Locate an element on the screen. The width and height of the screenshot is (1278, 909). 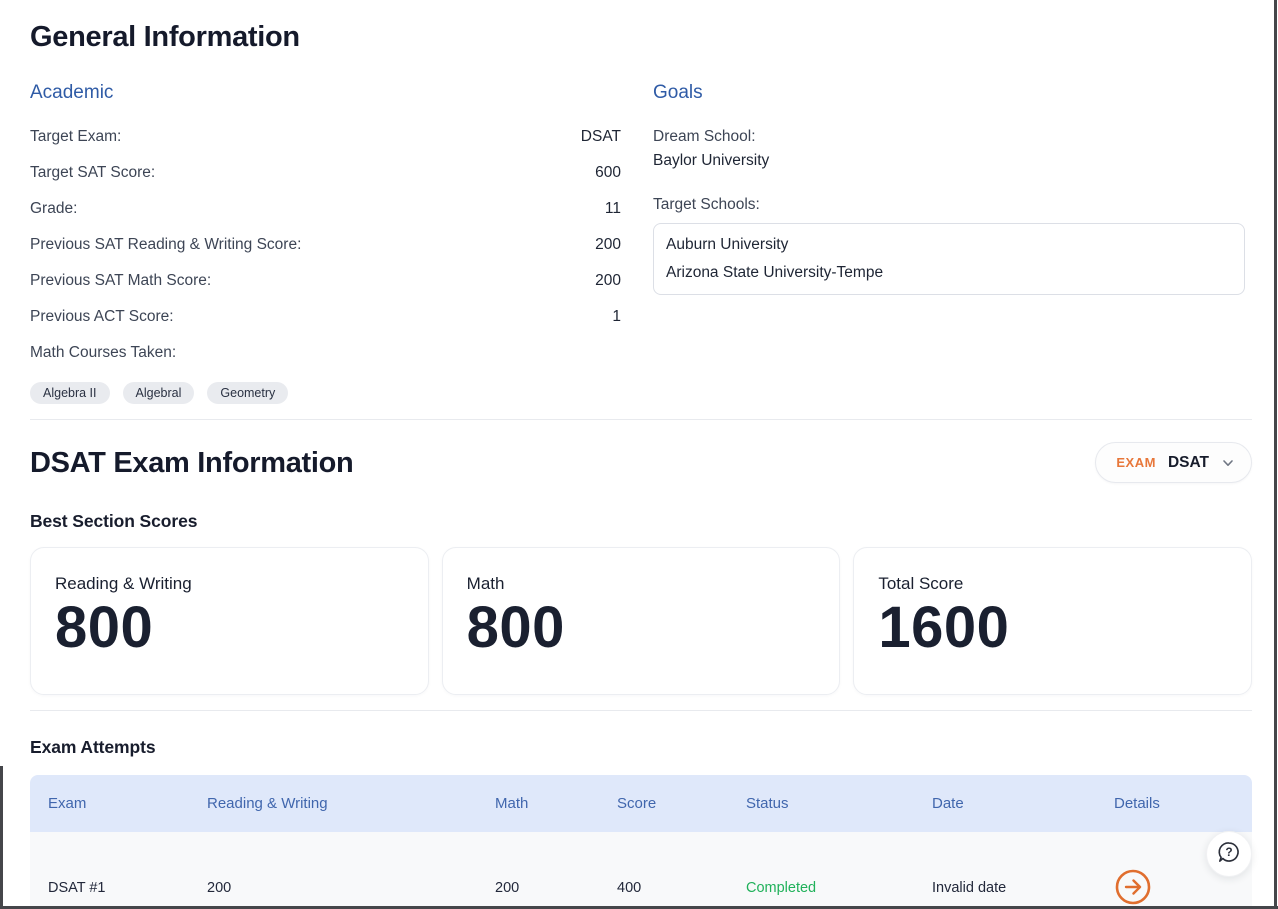
column-header-date: Date is located at coordinates (948, 803).